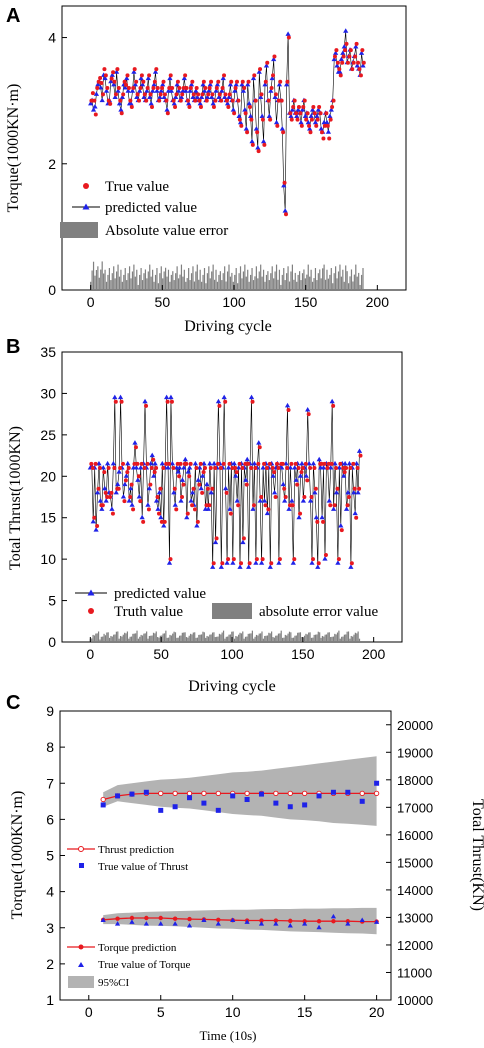  Describe the element at coordinates (378, 302) in the screenshot. I see `a-xtick-label: 200` at that location.